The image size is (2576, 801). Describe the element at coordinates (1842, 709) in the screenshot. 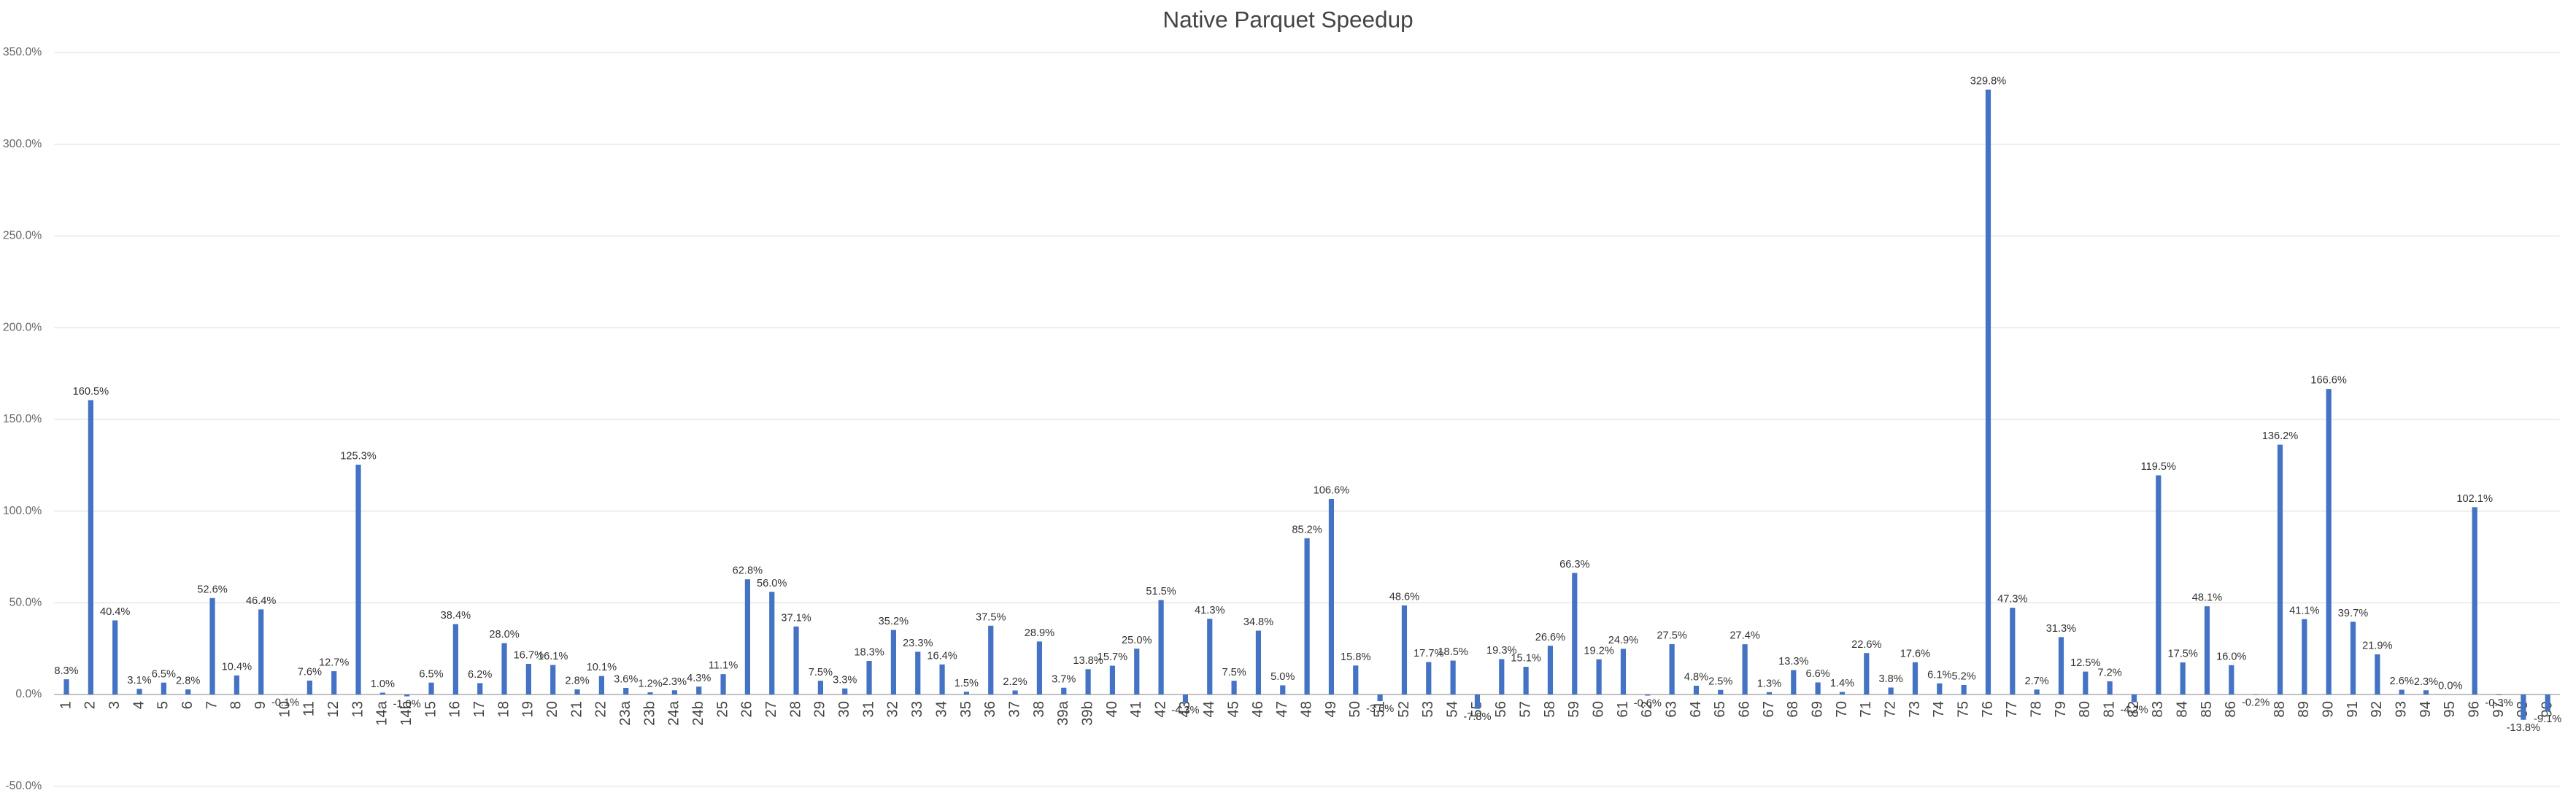

I see `x-tick-label: 70` at that location.